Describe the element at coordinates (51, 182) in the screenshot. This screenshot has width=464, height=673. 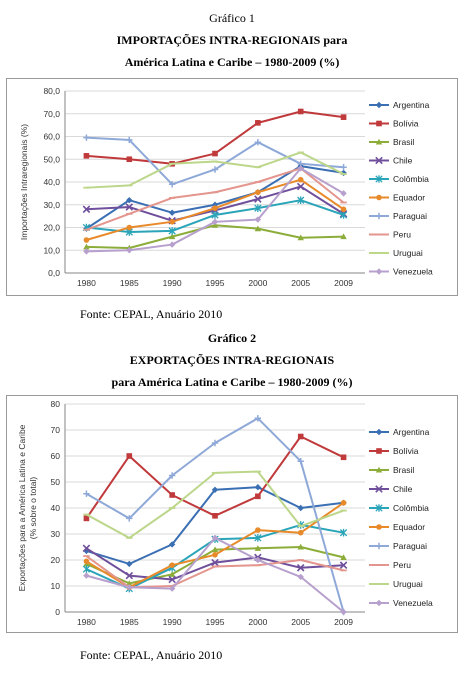
I see `y-tick-label: 40,0` at that location.